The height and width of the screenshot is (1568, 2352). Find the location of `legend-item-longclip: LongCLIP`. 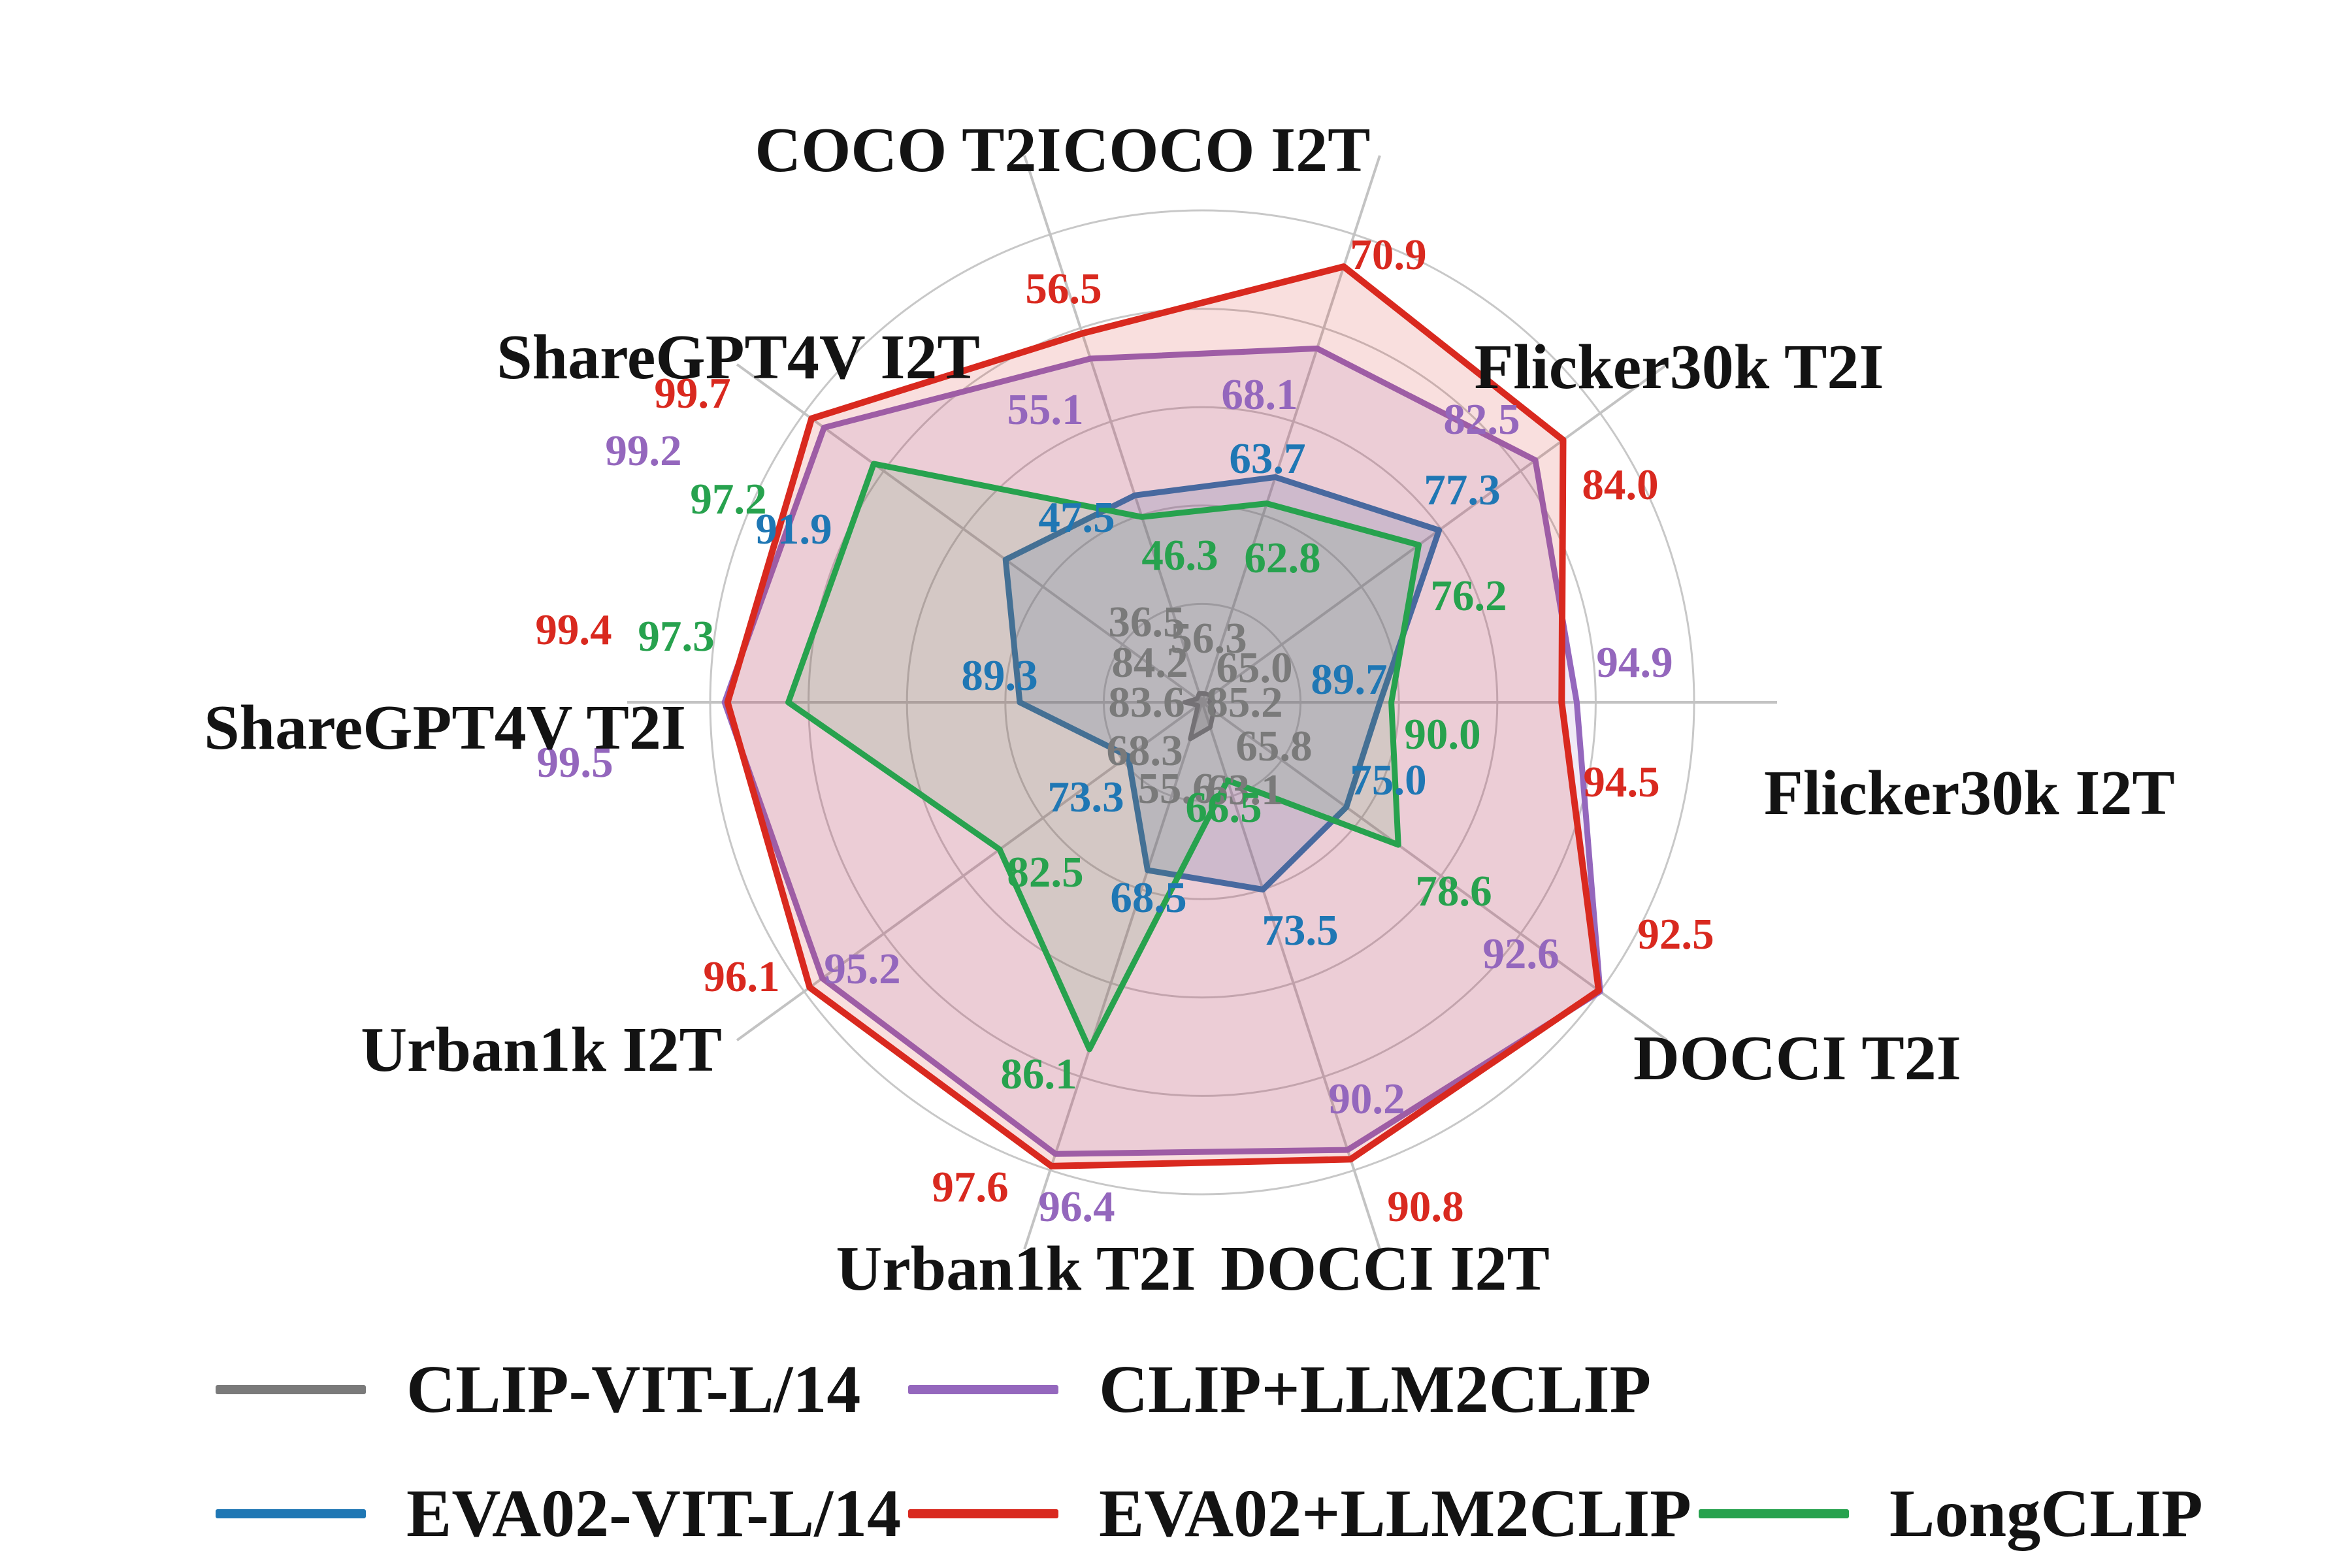

legend-item-longclip: LongCLIP is located at coordinates (1951, 1514).